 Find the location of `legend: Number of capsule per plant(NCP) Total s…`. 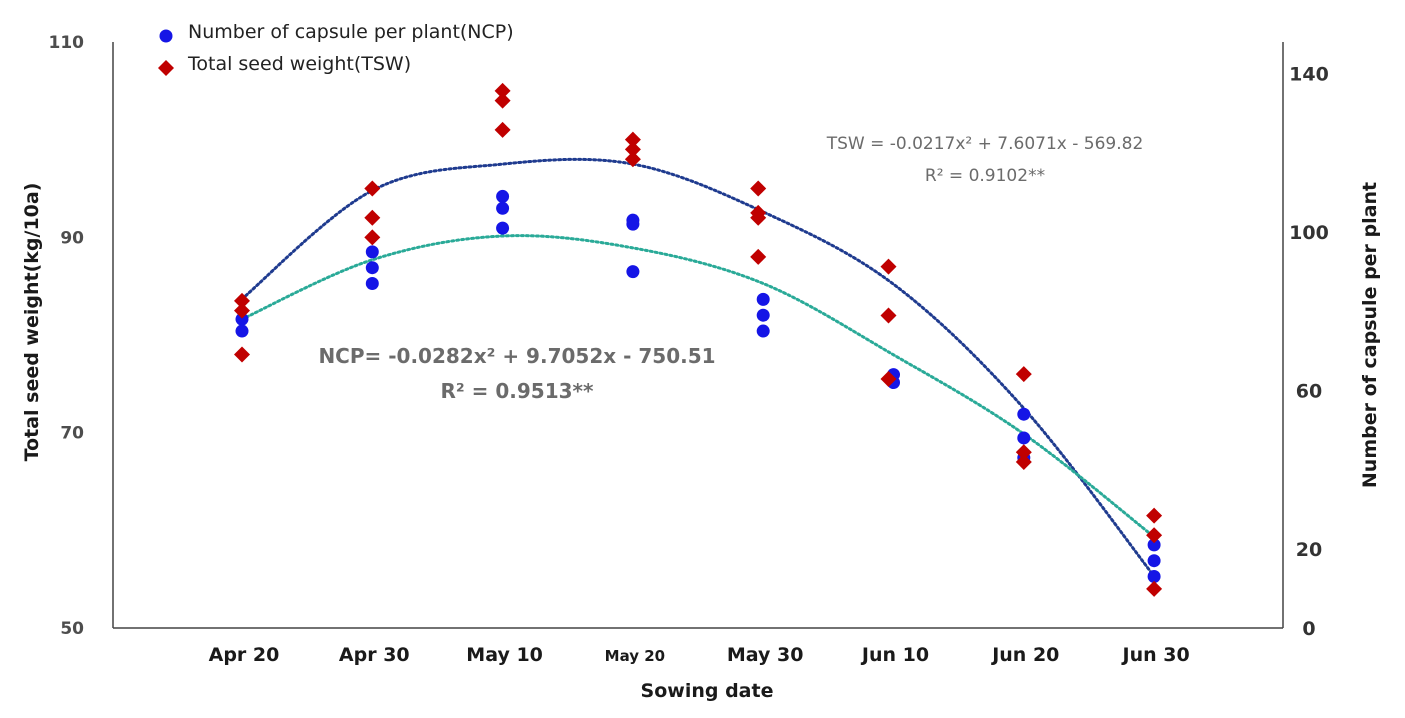

legend: Number of capsule per plant(NCP) Total s… is located at coordinates (336, 48).